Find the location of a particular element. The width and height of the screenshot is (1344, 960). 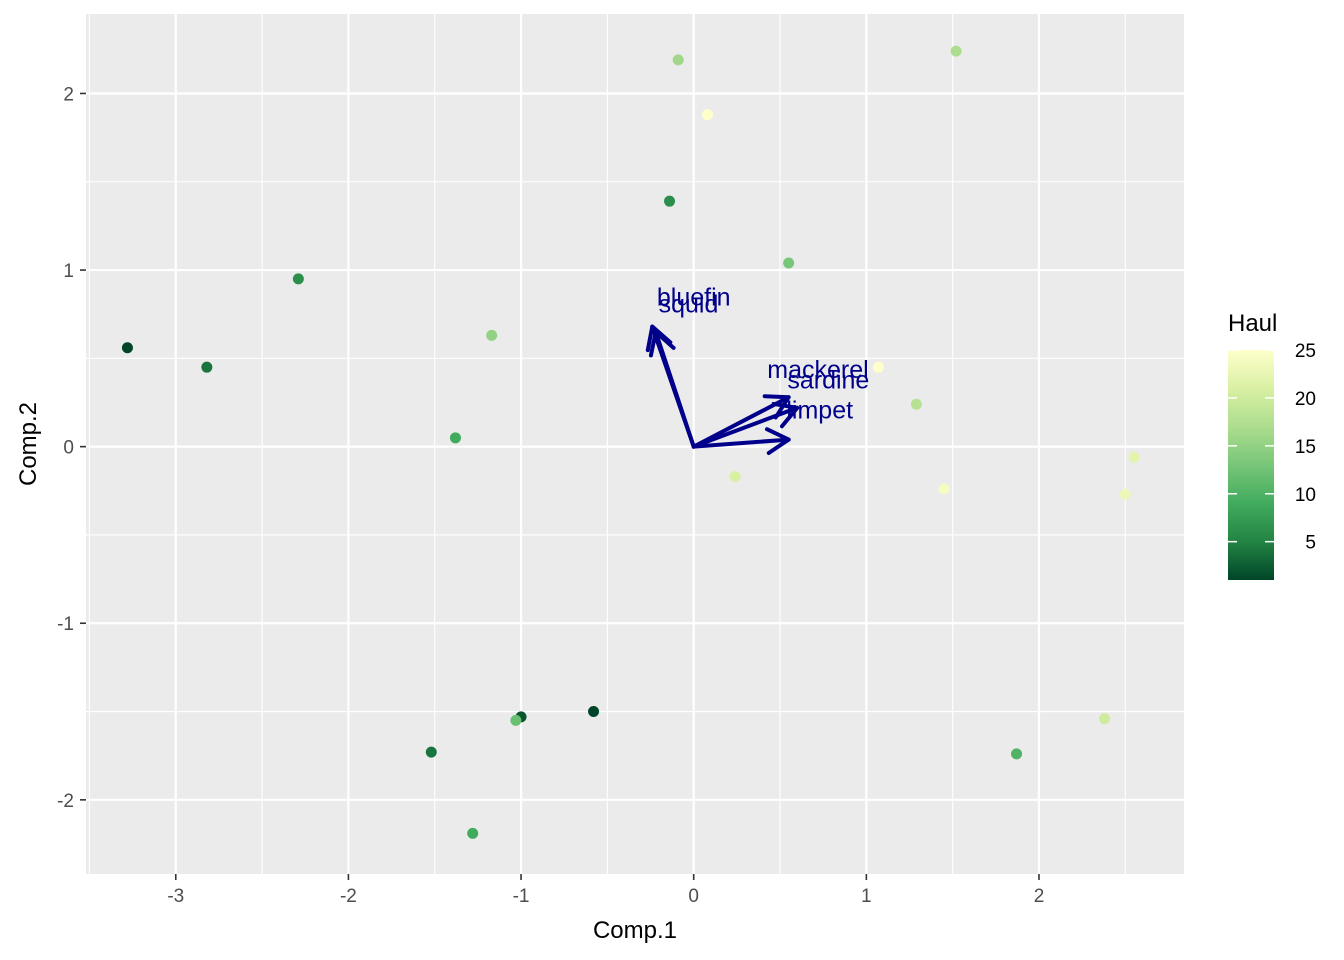

y-tick-label: -1 is located at coordinates (65, 624).